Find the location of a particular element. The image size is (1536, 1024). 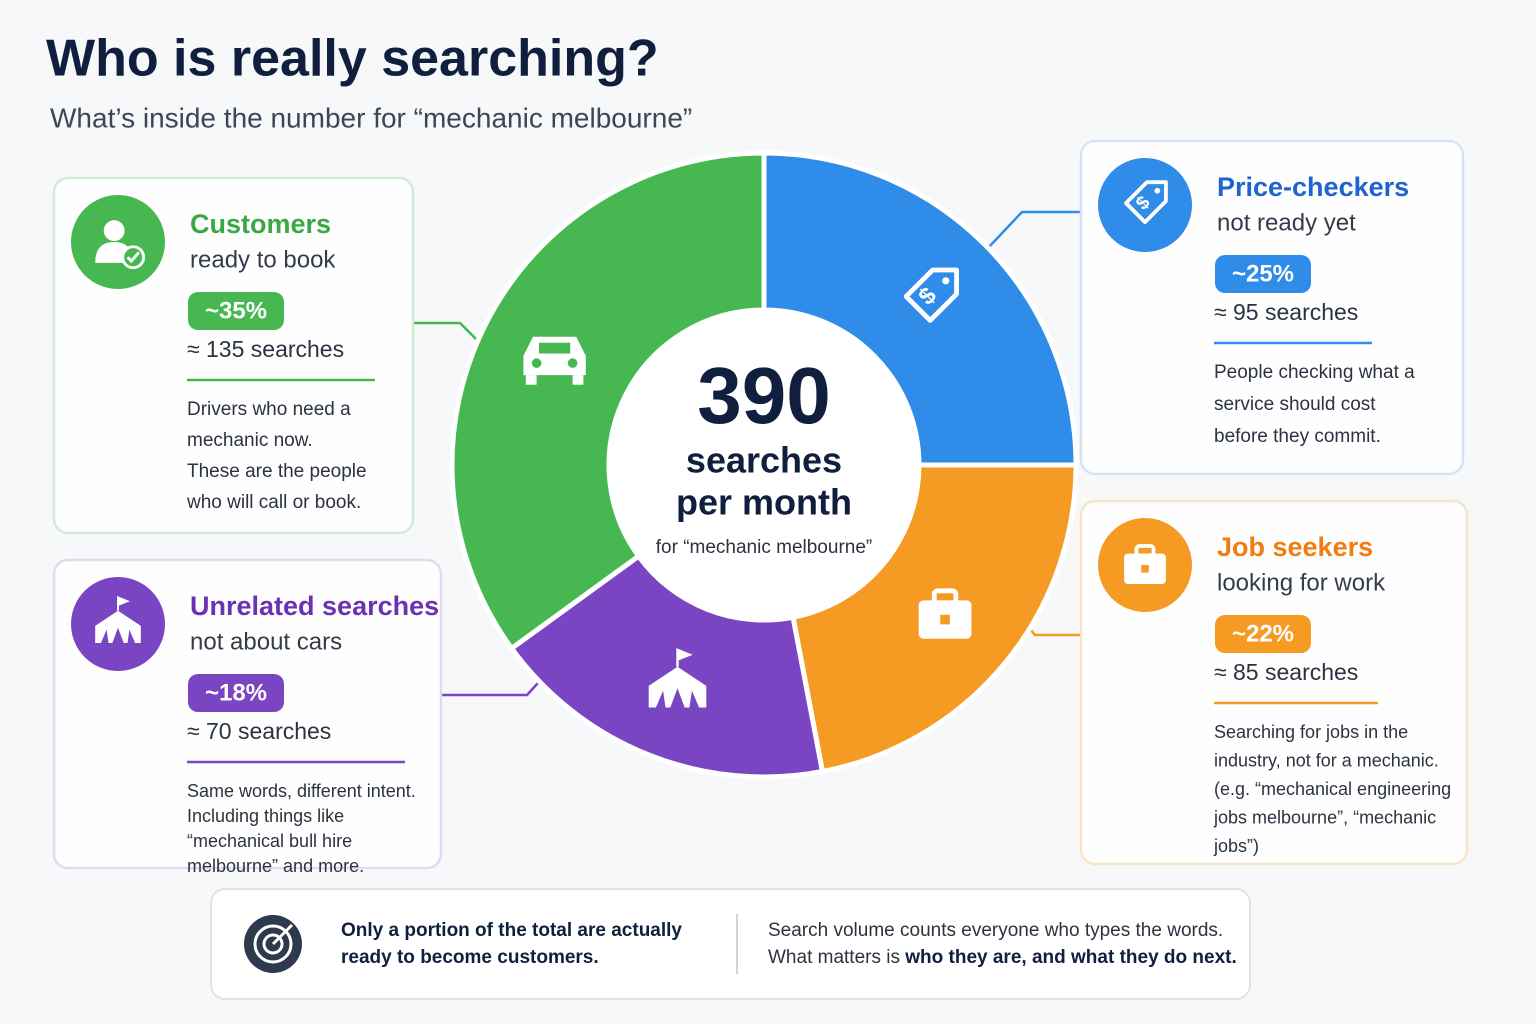

card-title: Unrelated searches is located at coordinates (314, 606).